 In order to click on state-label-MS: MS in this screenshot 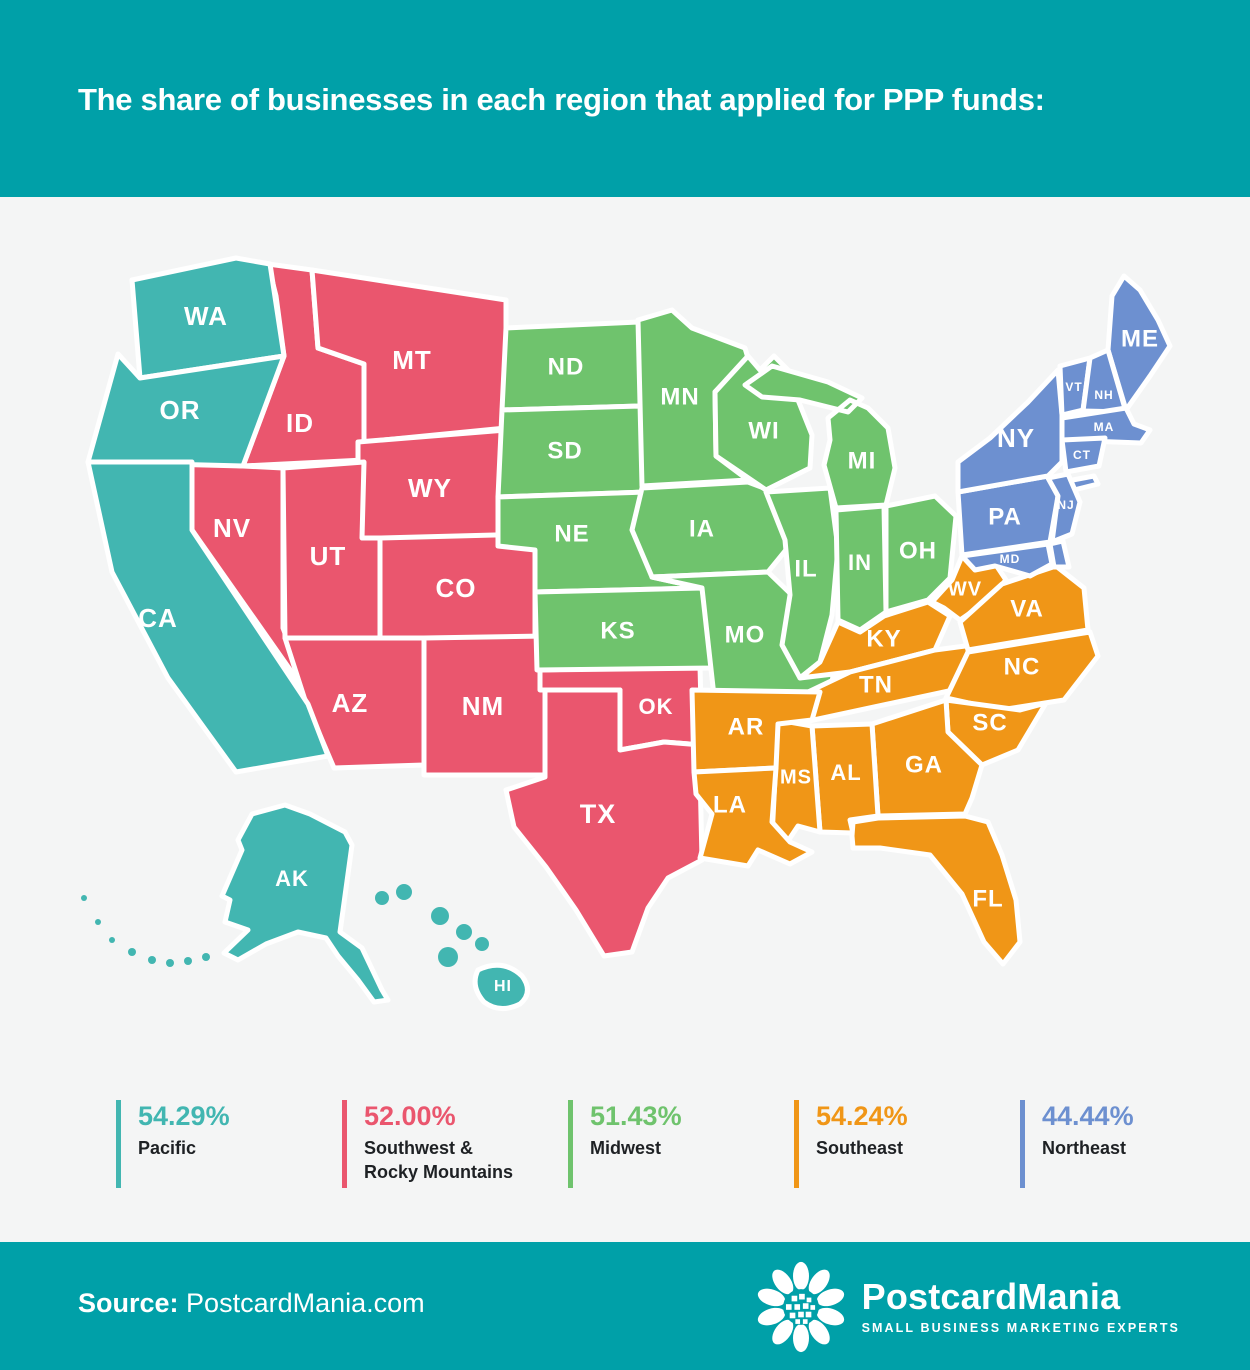, I will do `click(796, 777)`.